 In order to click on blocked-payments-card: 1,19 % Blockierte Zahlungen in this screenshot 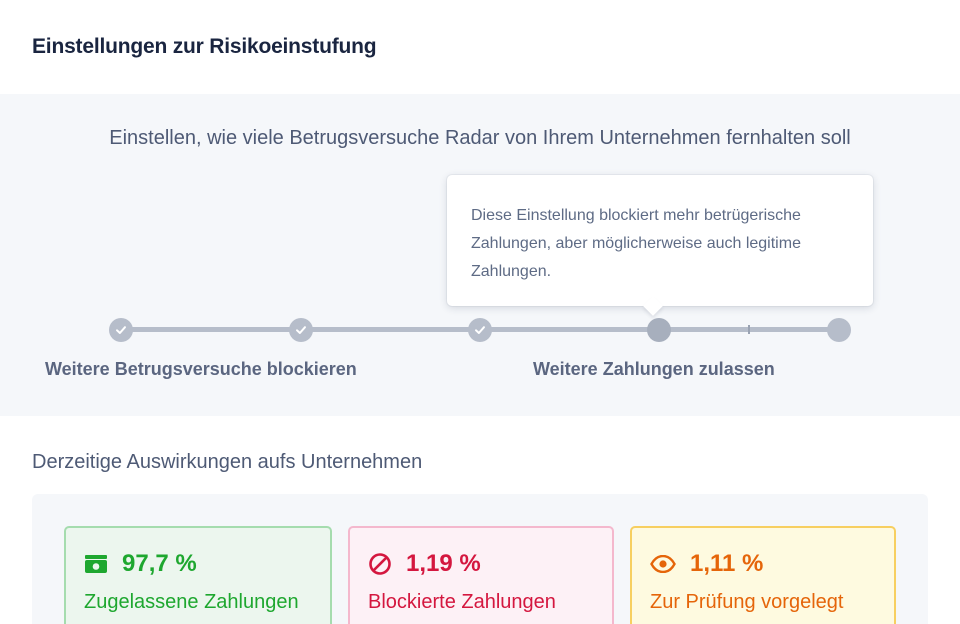, I will do `click(481, 575)`.